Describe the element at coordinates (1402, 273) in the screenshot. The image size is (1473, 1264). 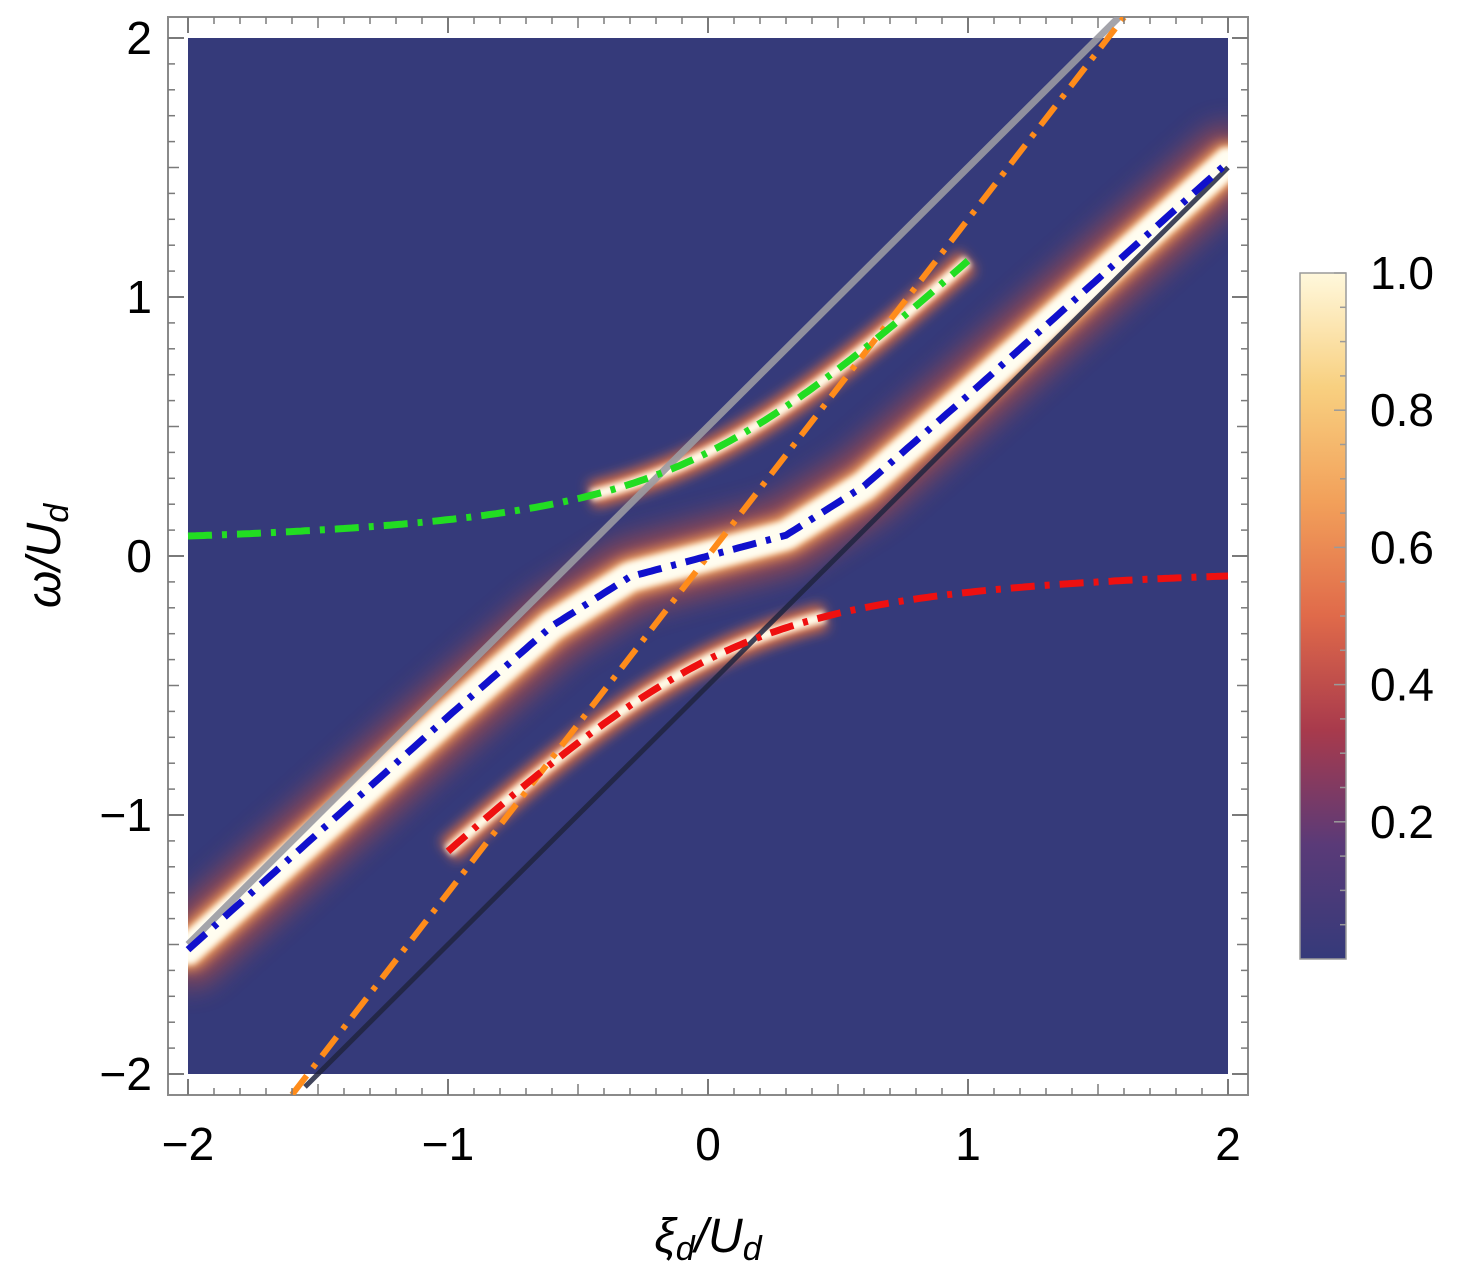
I see `colorbar-tick-label: 1.0` at that location.